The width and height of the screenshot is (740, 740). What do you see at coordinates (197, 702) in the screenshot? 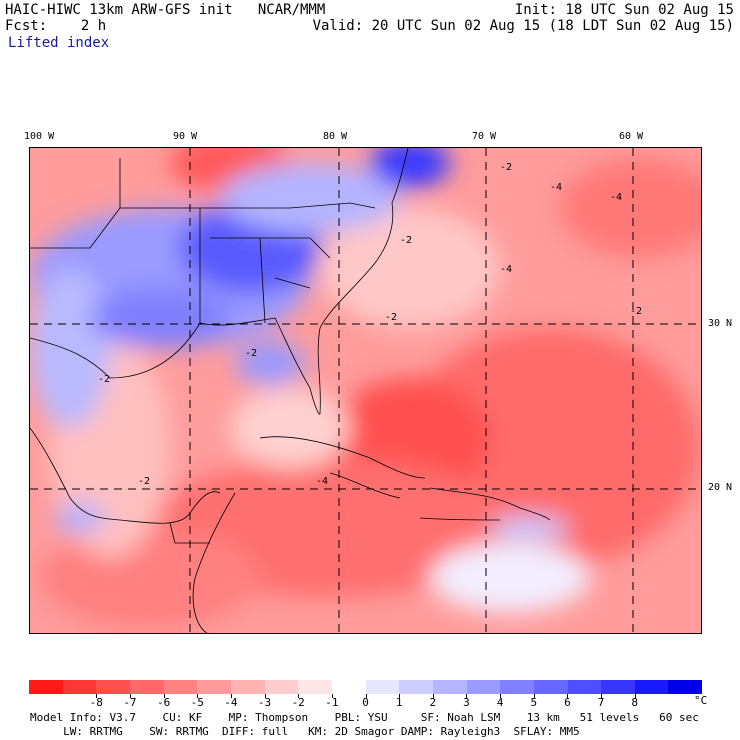
I see `colorbar-tick-label: -5` at bounding box center [197, 702].